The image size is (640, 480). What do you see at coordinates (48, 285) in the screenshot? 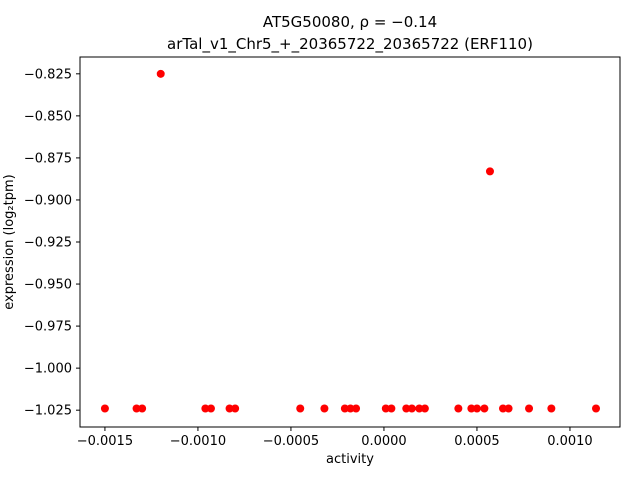
I see `y-tick-label: −0.950` at bounding box center [48, 285].